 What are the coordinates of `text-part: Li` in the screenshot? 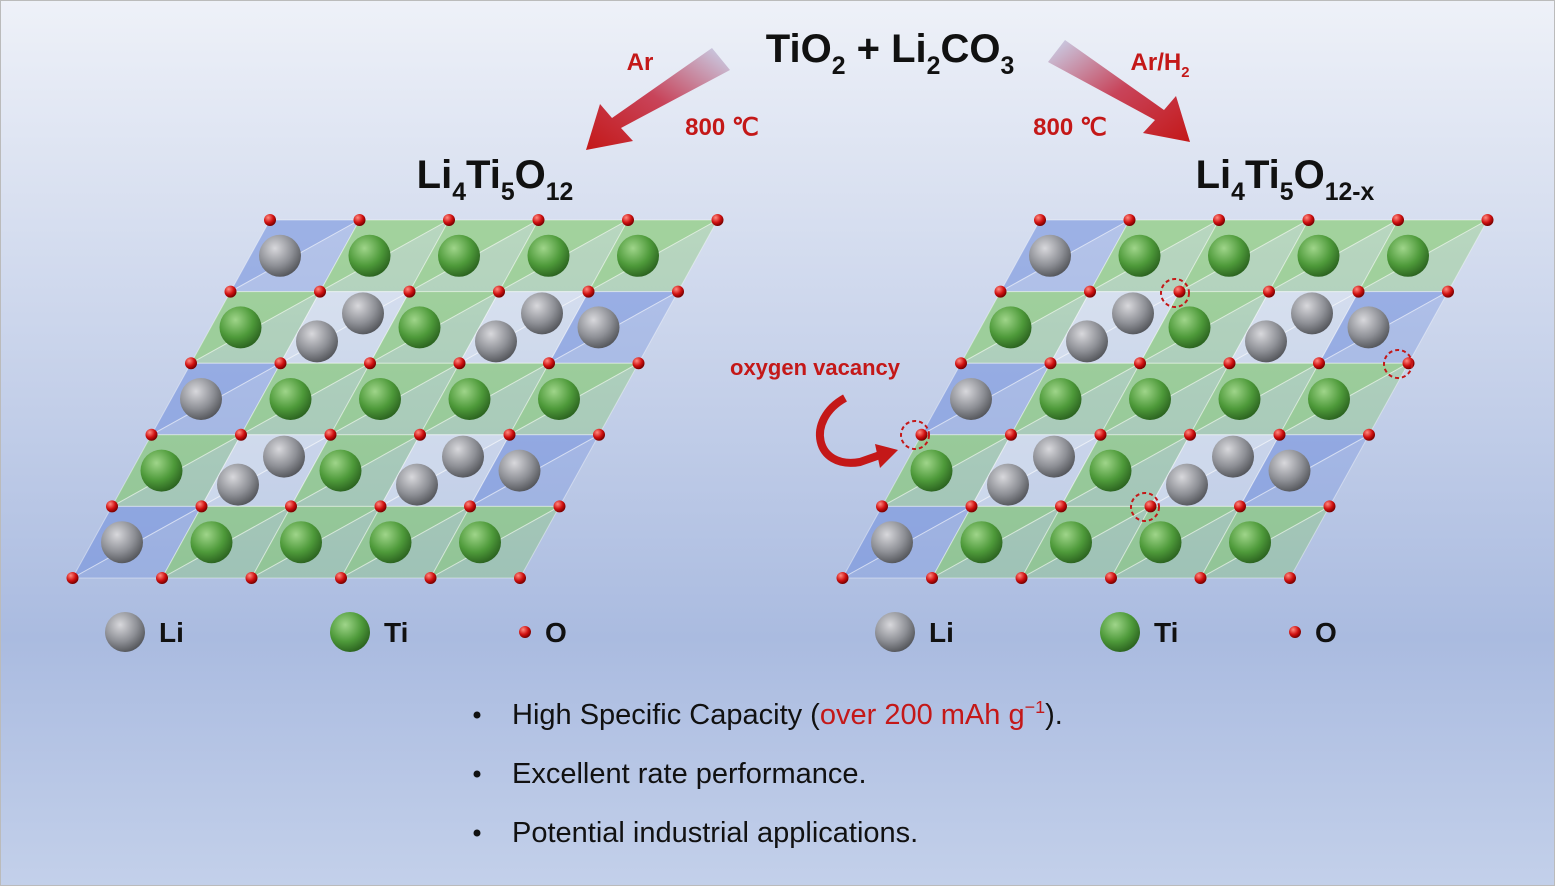 It's located at (1214, 175).